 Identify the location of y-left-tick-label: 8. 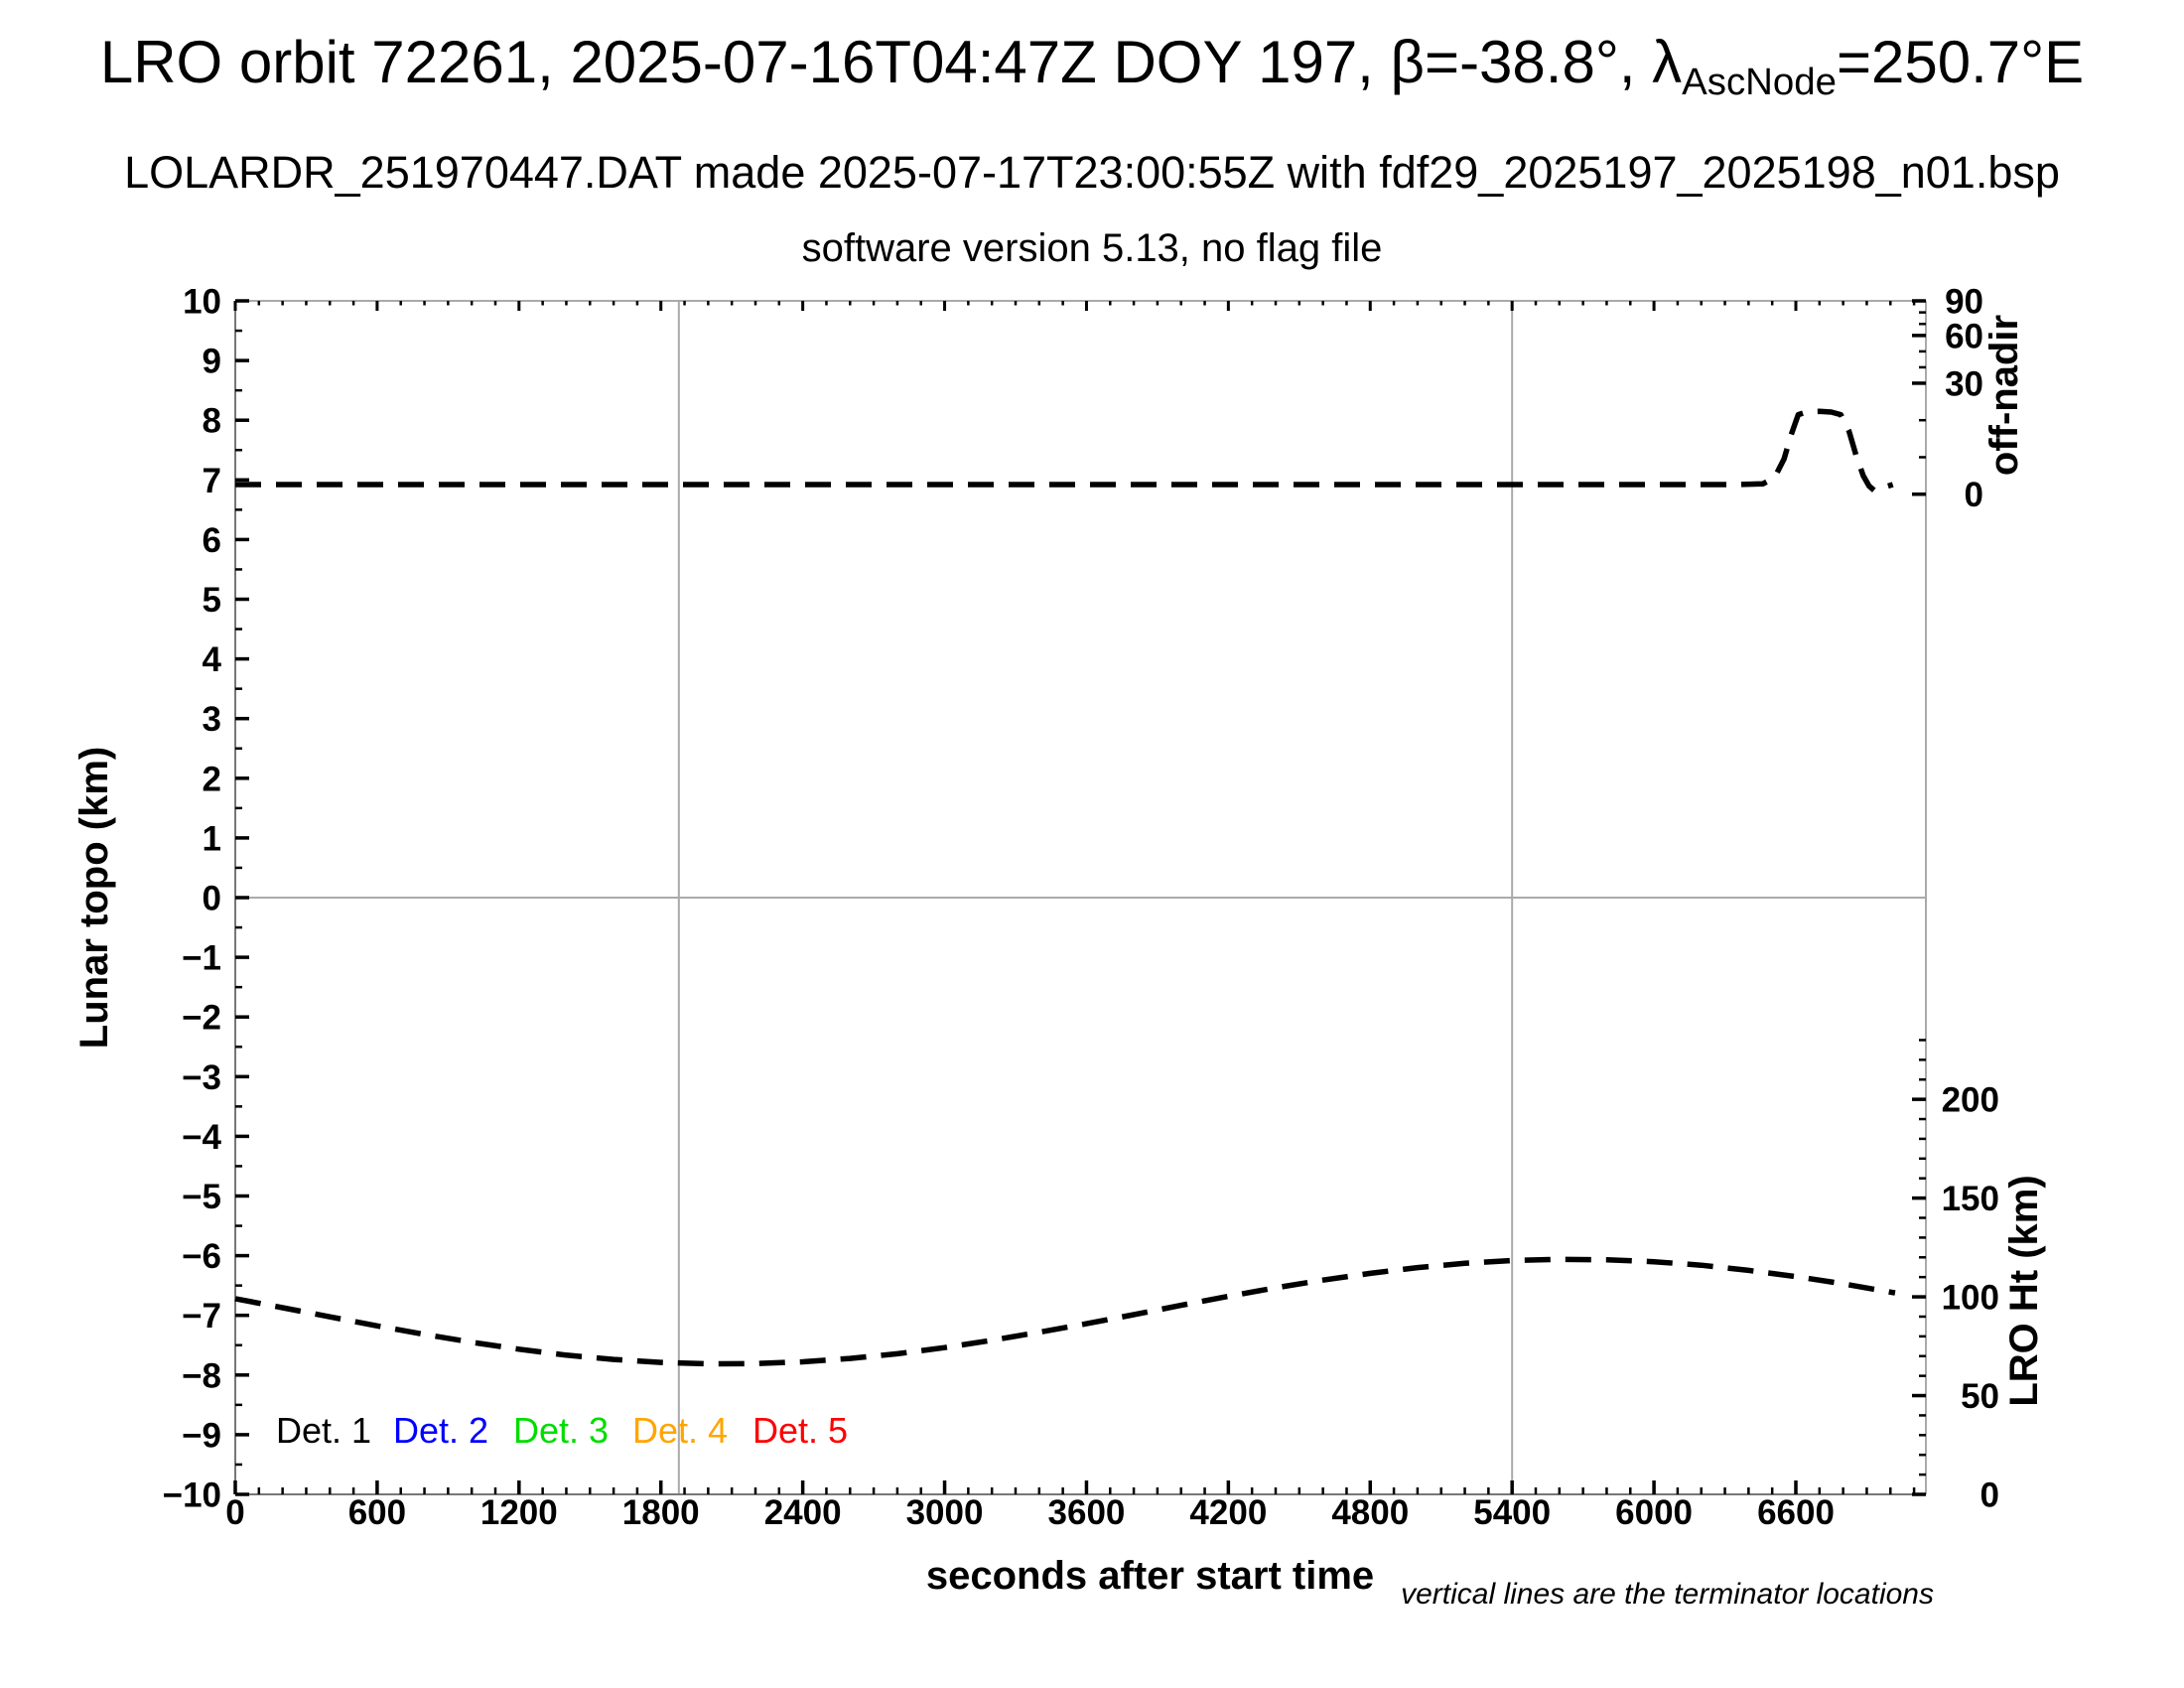
(212, 421).